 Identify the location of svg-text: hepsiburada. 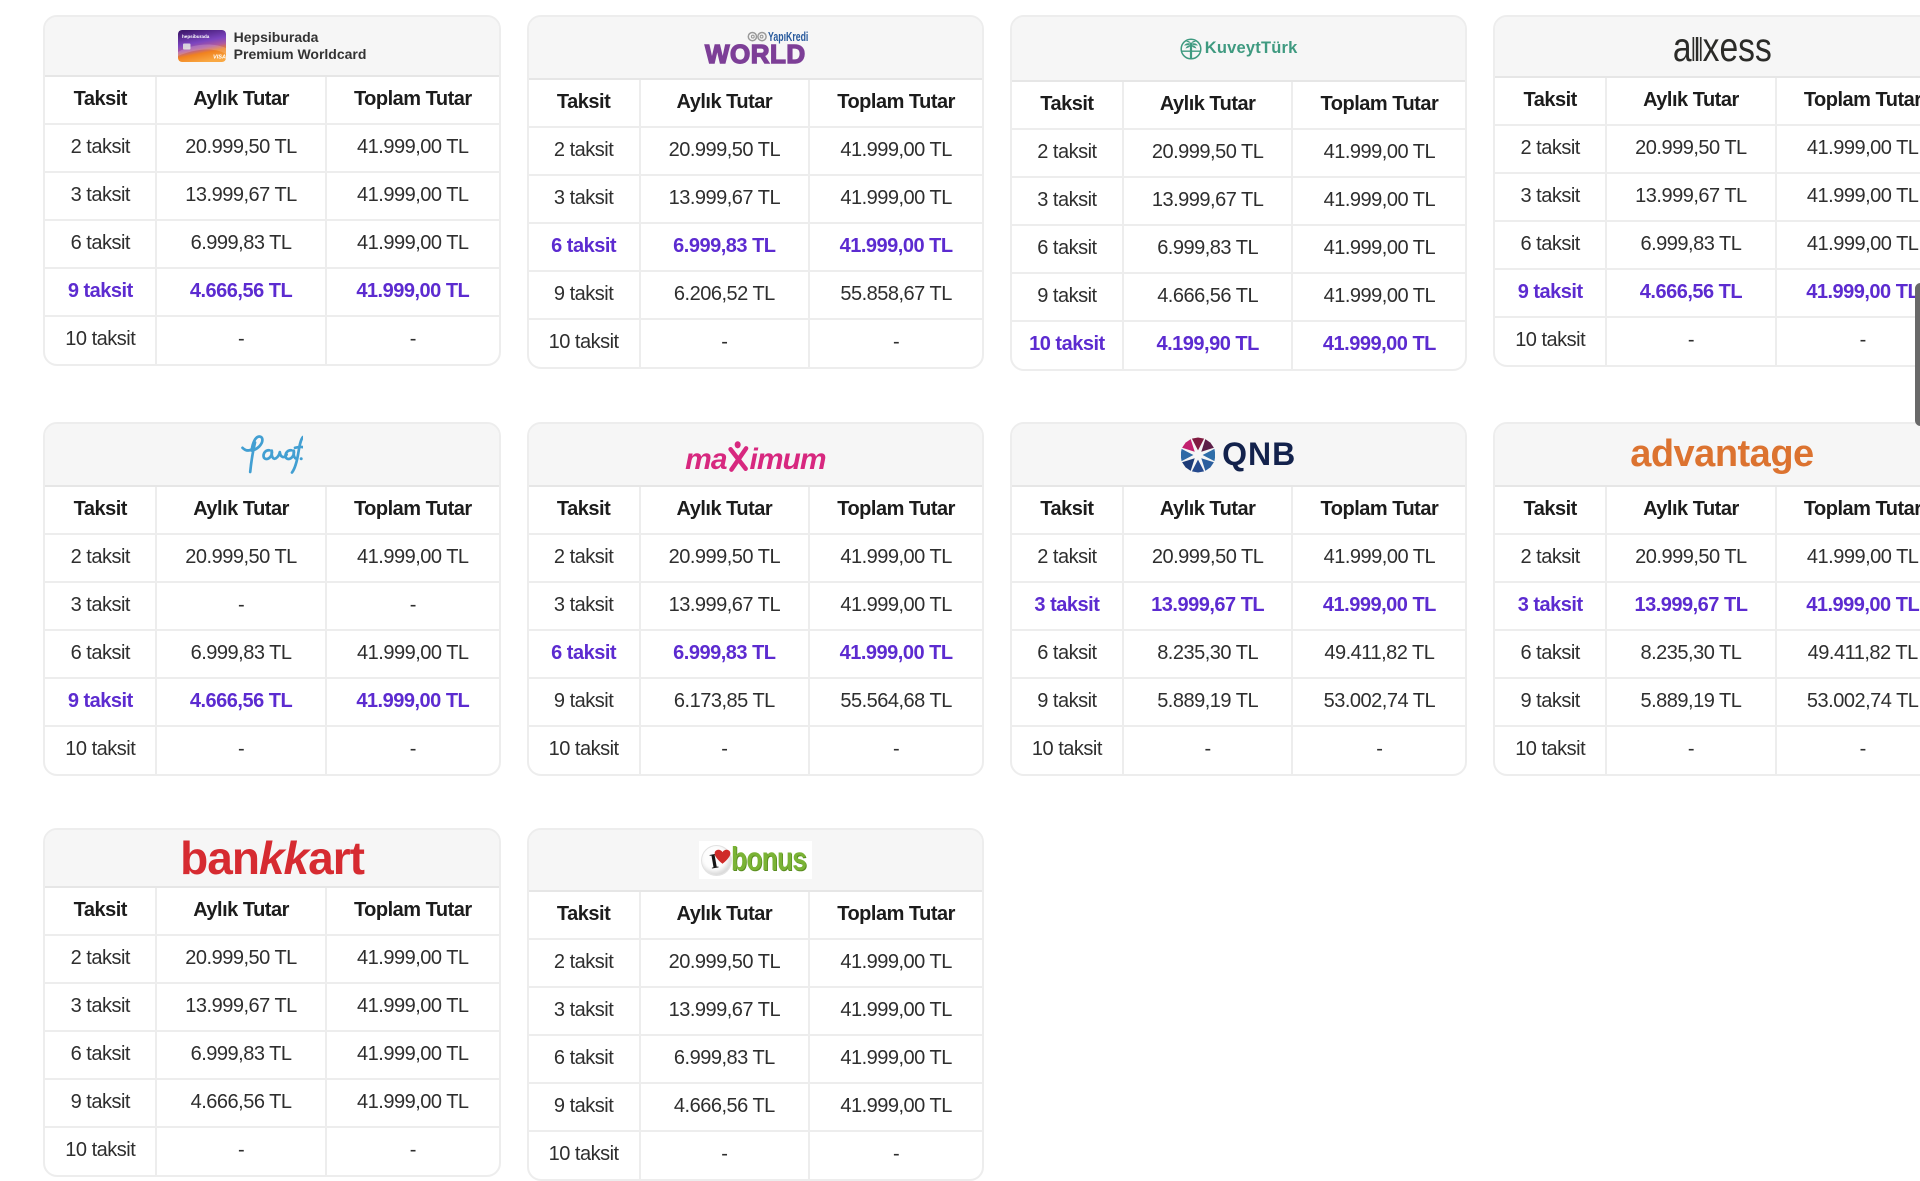
(196, 36).